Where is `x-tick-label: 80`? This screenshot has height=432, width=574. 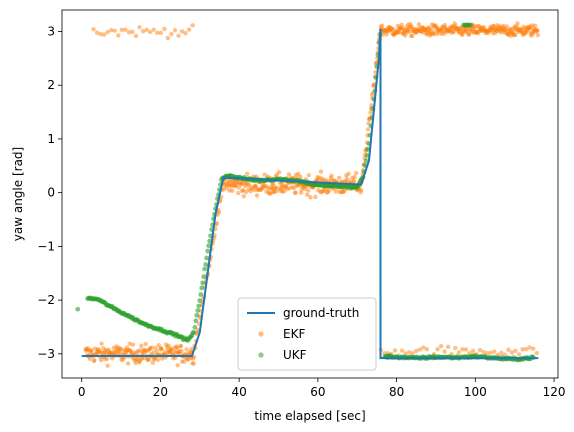
x-tick-label: 80 is located at coordinates (396, 392).